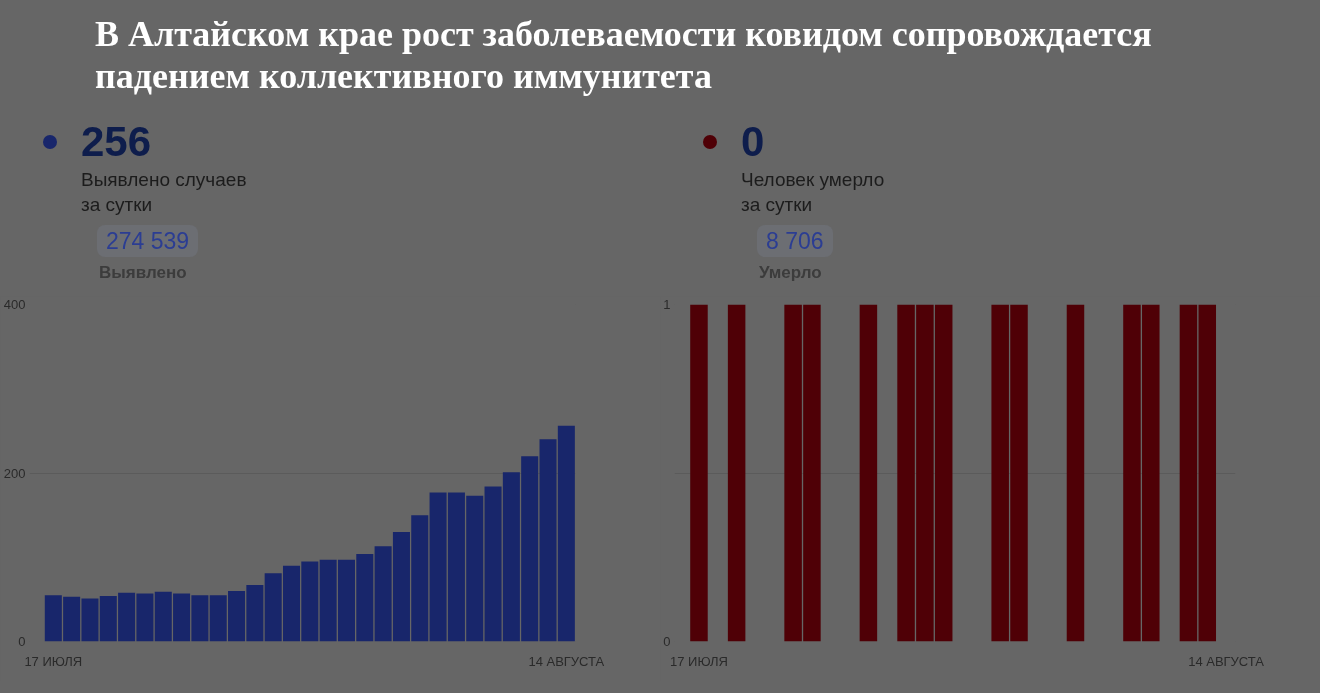 The width and height of the screenshot is (1320, 693). I want to click on text: Человек умерло за сутки, so click(813, 192).